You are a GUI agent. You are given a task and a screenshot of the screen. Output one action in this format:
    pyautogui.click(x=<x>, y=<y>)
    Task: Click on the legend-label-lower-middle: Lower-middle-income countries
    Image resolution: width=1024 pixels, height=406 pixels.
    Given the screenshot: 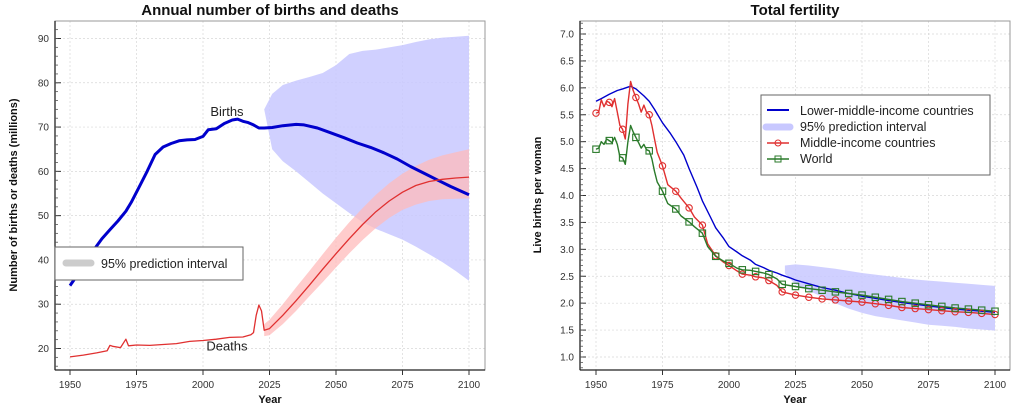 What is the action you would take?
    pyautogui.click(x=887, y=111)
    